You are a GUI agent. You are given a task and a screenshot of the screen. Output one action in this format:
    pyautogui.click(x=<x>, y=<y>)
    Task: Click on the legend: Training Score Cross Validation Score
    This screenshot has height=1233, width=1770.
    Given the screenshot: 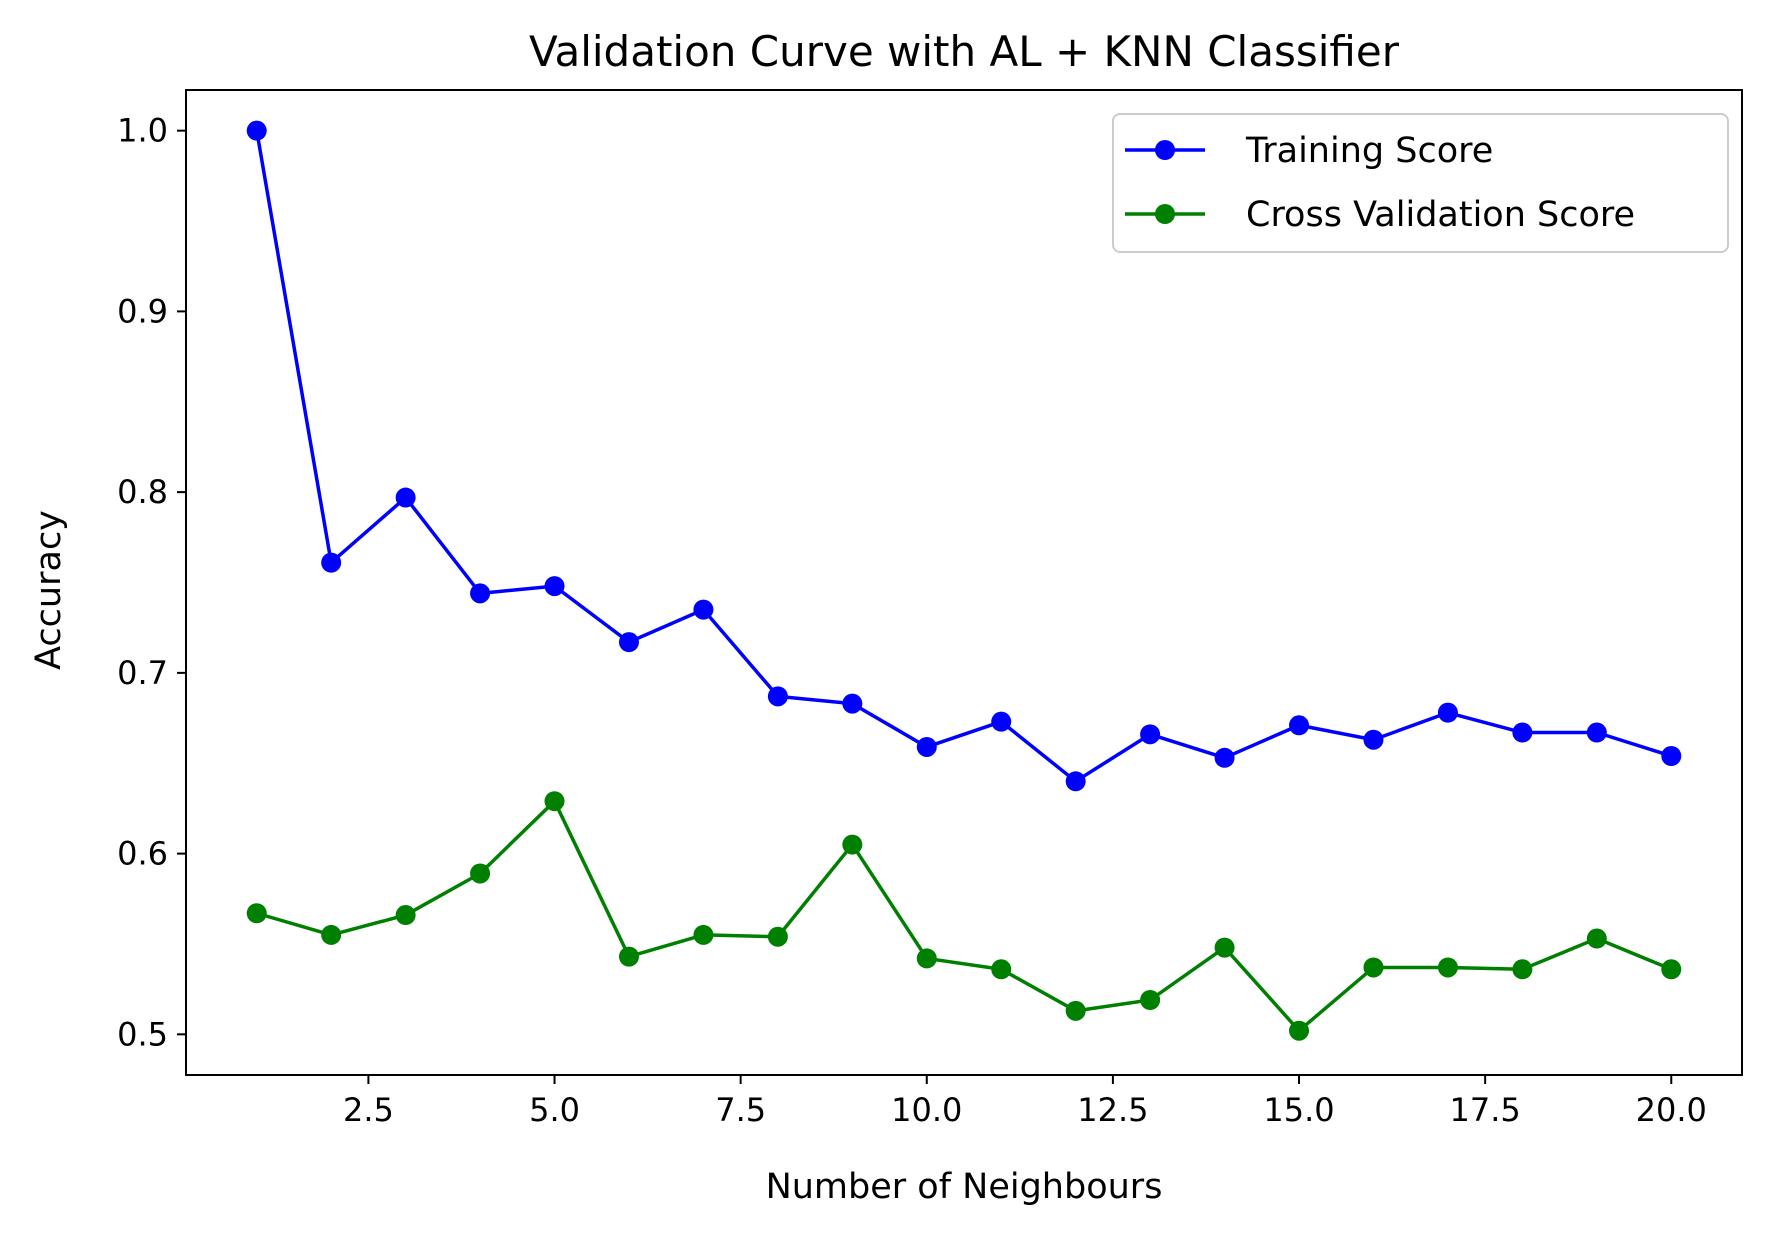 What is the action you would take?
    pyautogui.click(x=1420, y=183)
    